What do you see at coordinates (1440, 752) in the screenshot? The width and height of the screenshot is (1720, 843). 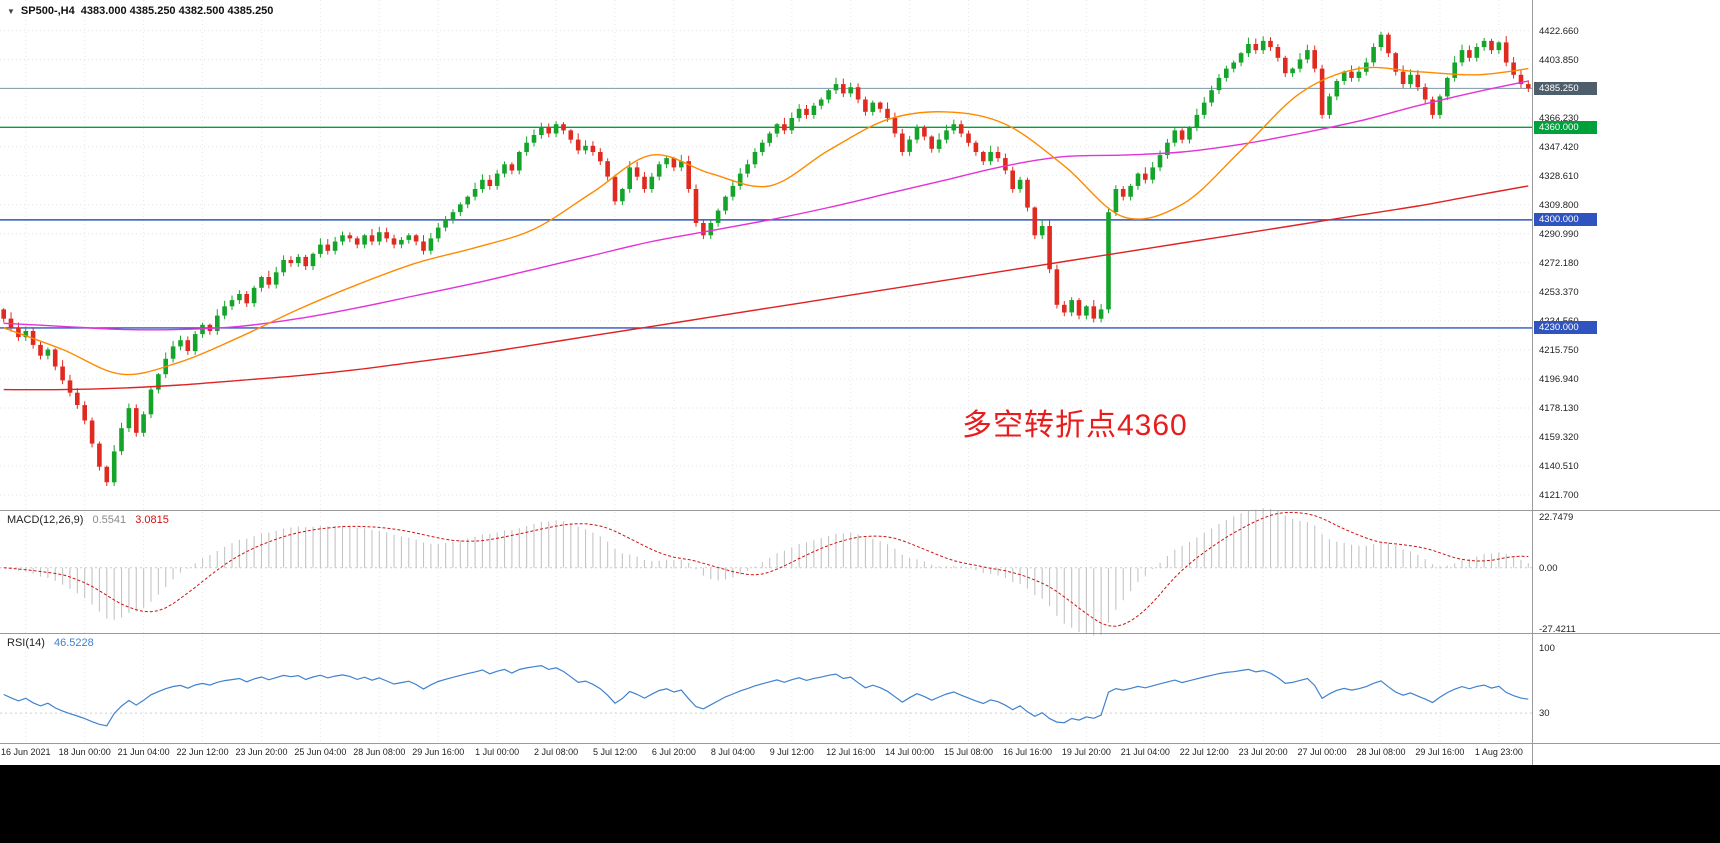 I see `time-axis-label: 29 Jul 16:00` at bounding box center [1440, 752].